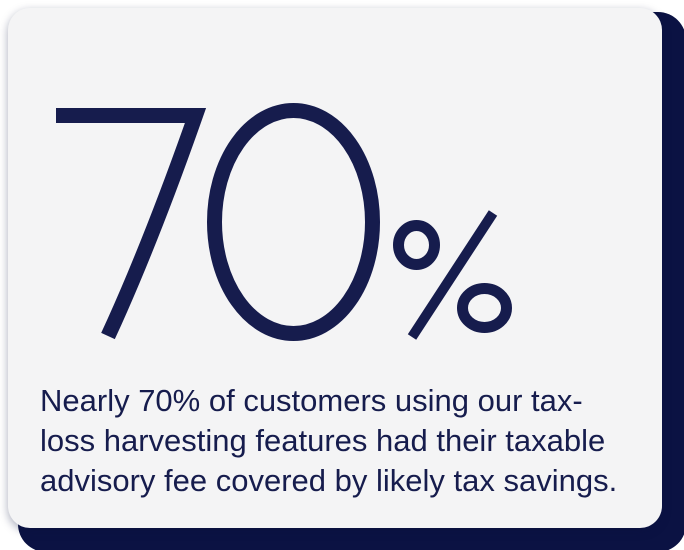 Image resolution: width=684 pixels, height=550 pixels. What do you see at coordinates (131, 224) in the screenshot?
I see `digit-7-glyph` at bounding box center [131, 224].